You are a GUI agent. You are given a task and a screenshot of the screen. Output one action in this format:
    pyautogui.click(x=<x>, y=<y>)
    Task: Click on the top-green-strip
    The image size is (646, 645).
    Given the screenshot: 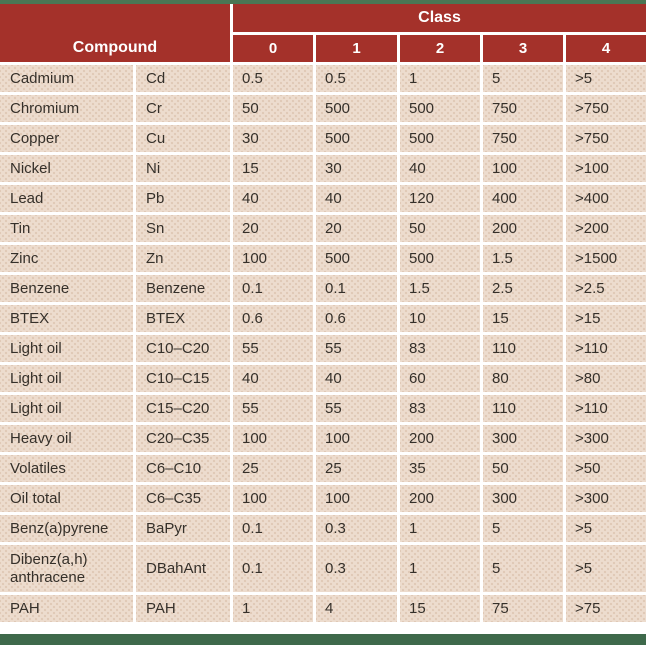 What is the action you would take?
    pyautogui.click(x=323, y=2)
    